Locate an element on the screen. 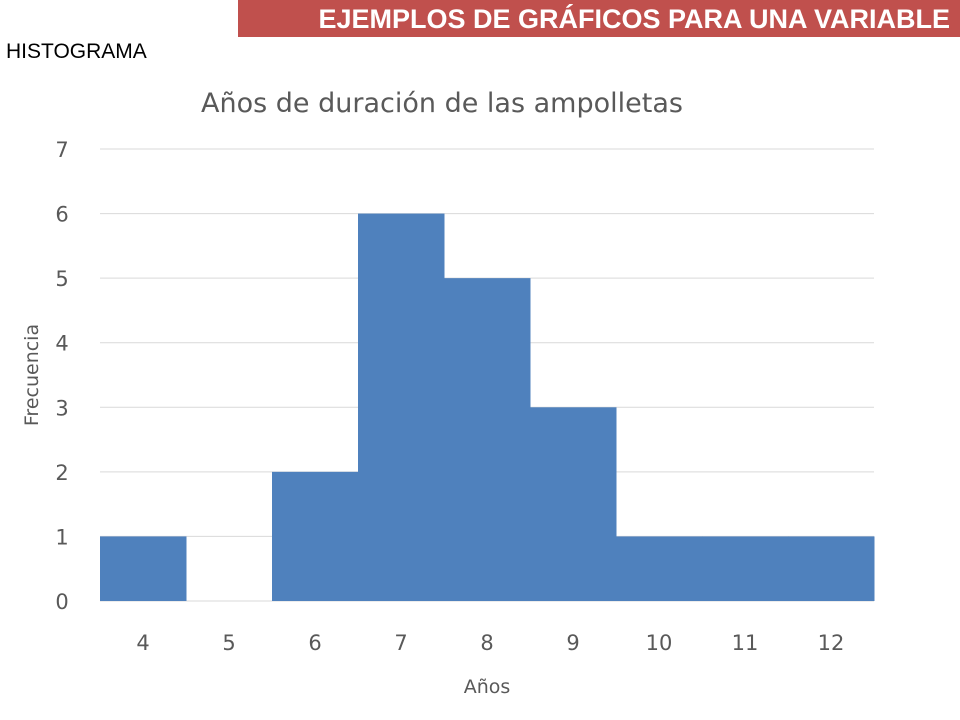  x-tick-label: 11 is located at coordinates (745, 643).